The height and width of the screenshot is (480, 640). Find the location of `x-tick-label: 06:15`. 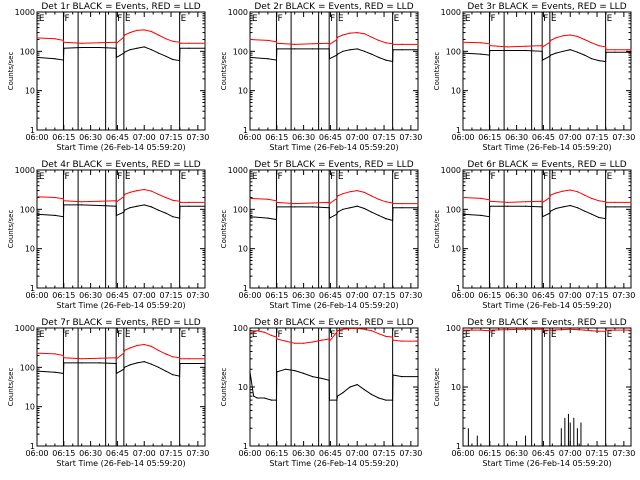

x-tick-label: 06:15 is located at coordinates (276, 453).